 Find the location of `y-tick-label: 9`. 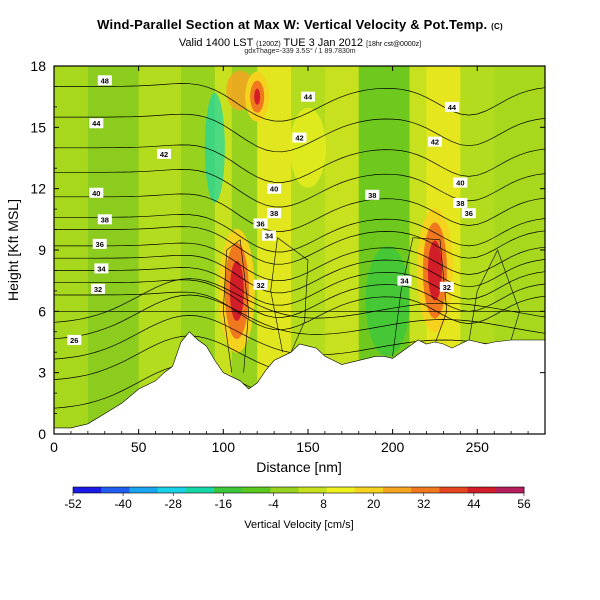

y-tick-label: 9 is located at coordinates (42, 250).